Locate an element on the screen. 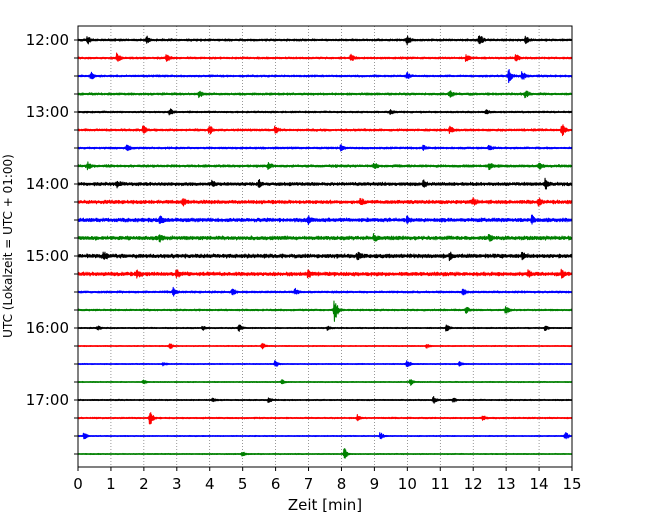 Image resolution: width=650 pixels, height=520 pixels. x-tick-label: 8 is located at coordinates (342, 484).